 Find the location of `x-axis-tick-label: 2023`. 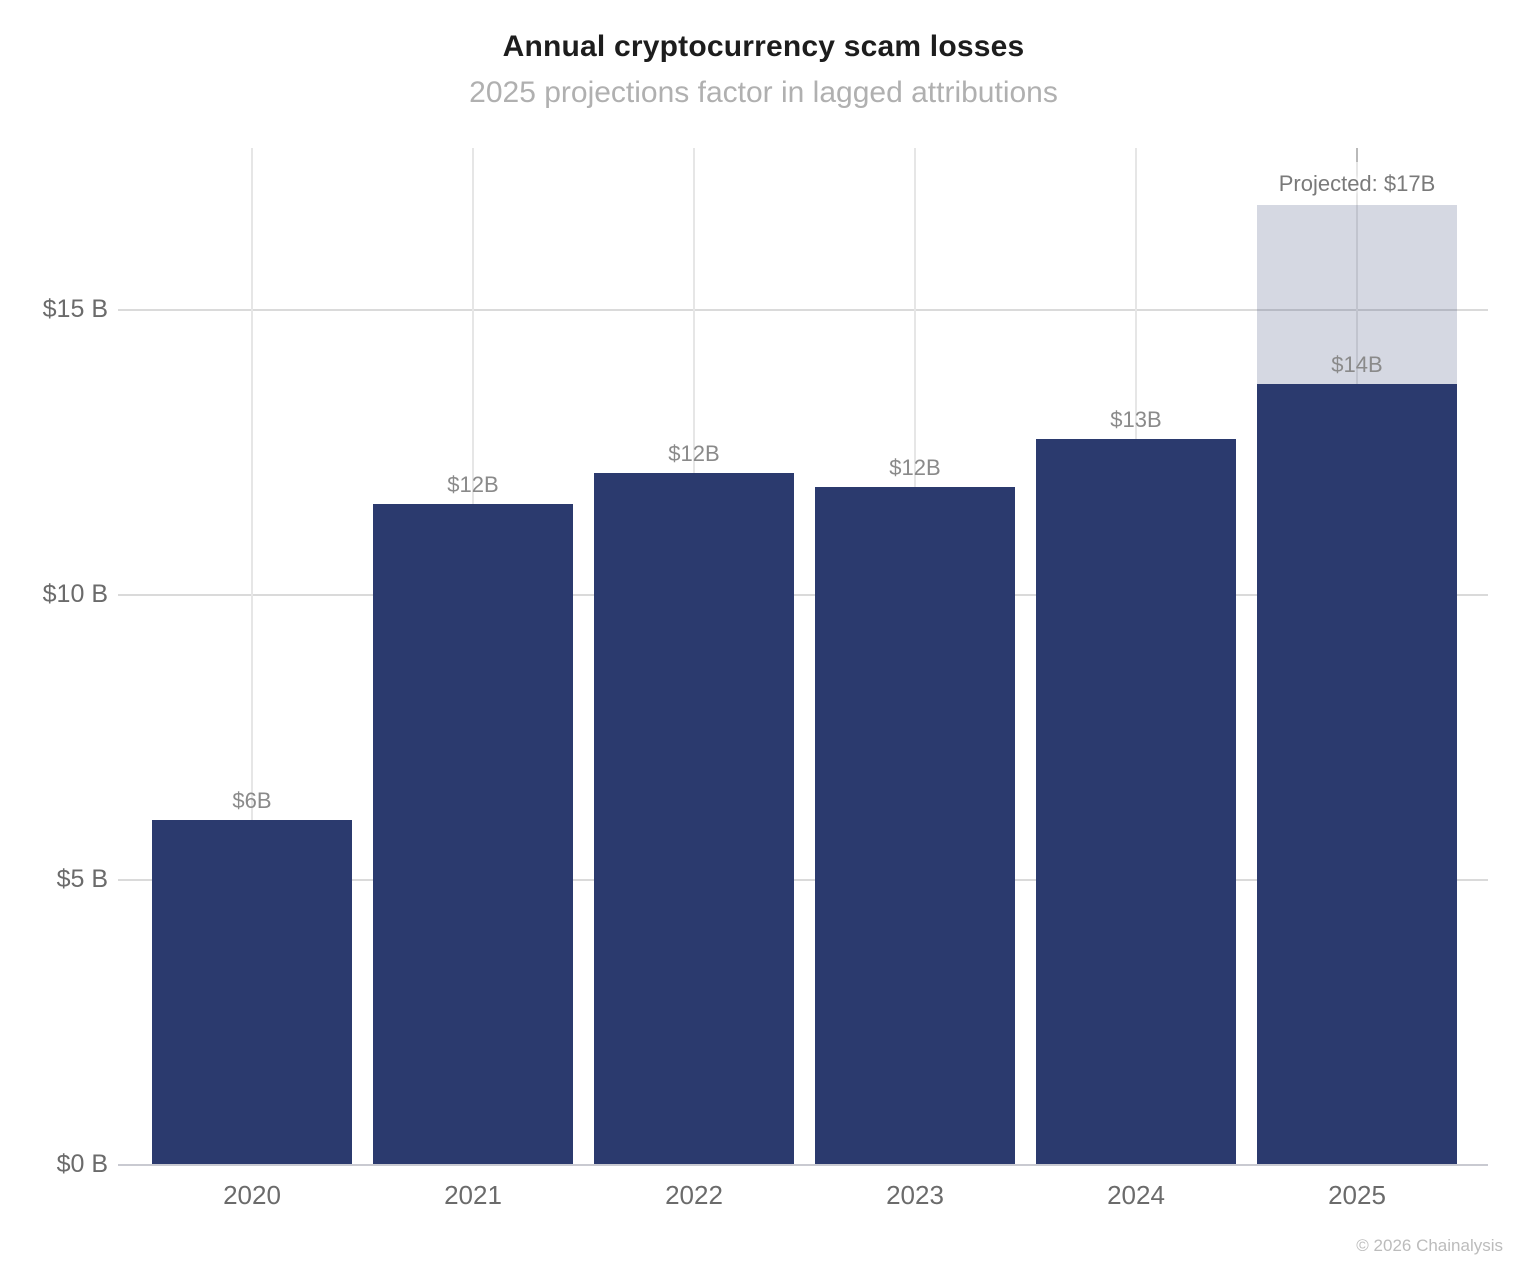

x-axis-tick-label: 2023 is located at coordinates (915, 1195).